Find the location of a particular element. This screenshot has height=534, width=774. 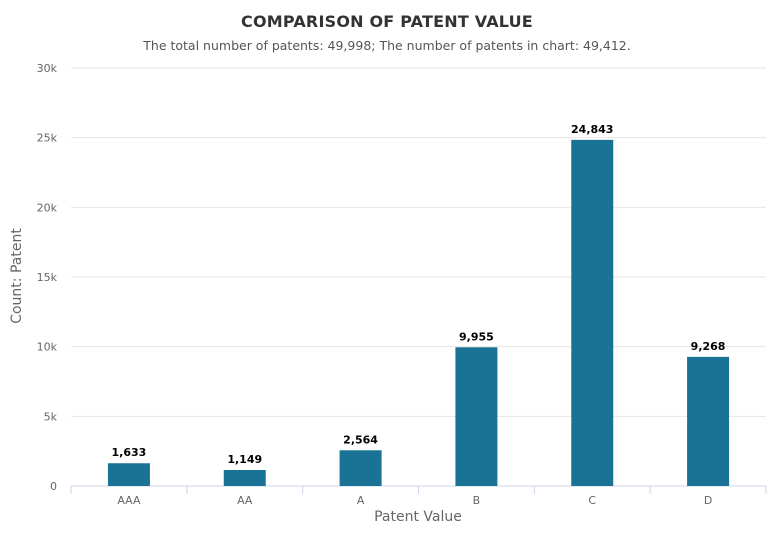

y-tick-label: 25k is located at coordinates (47, 138).